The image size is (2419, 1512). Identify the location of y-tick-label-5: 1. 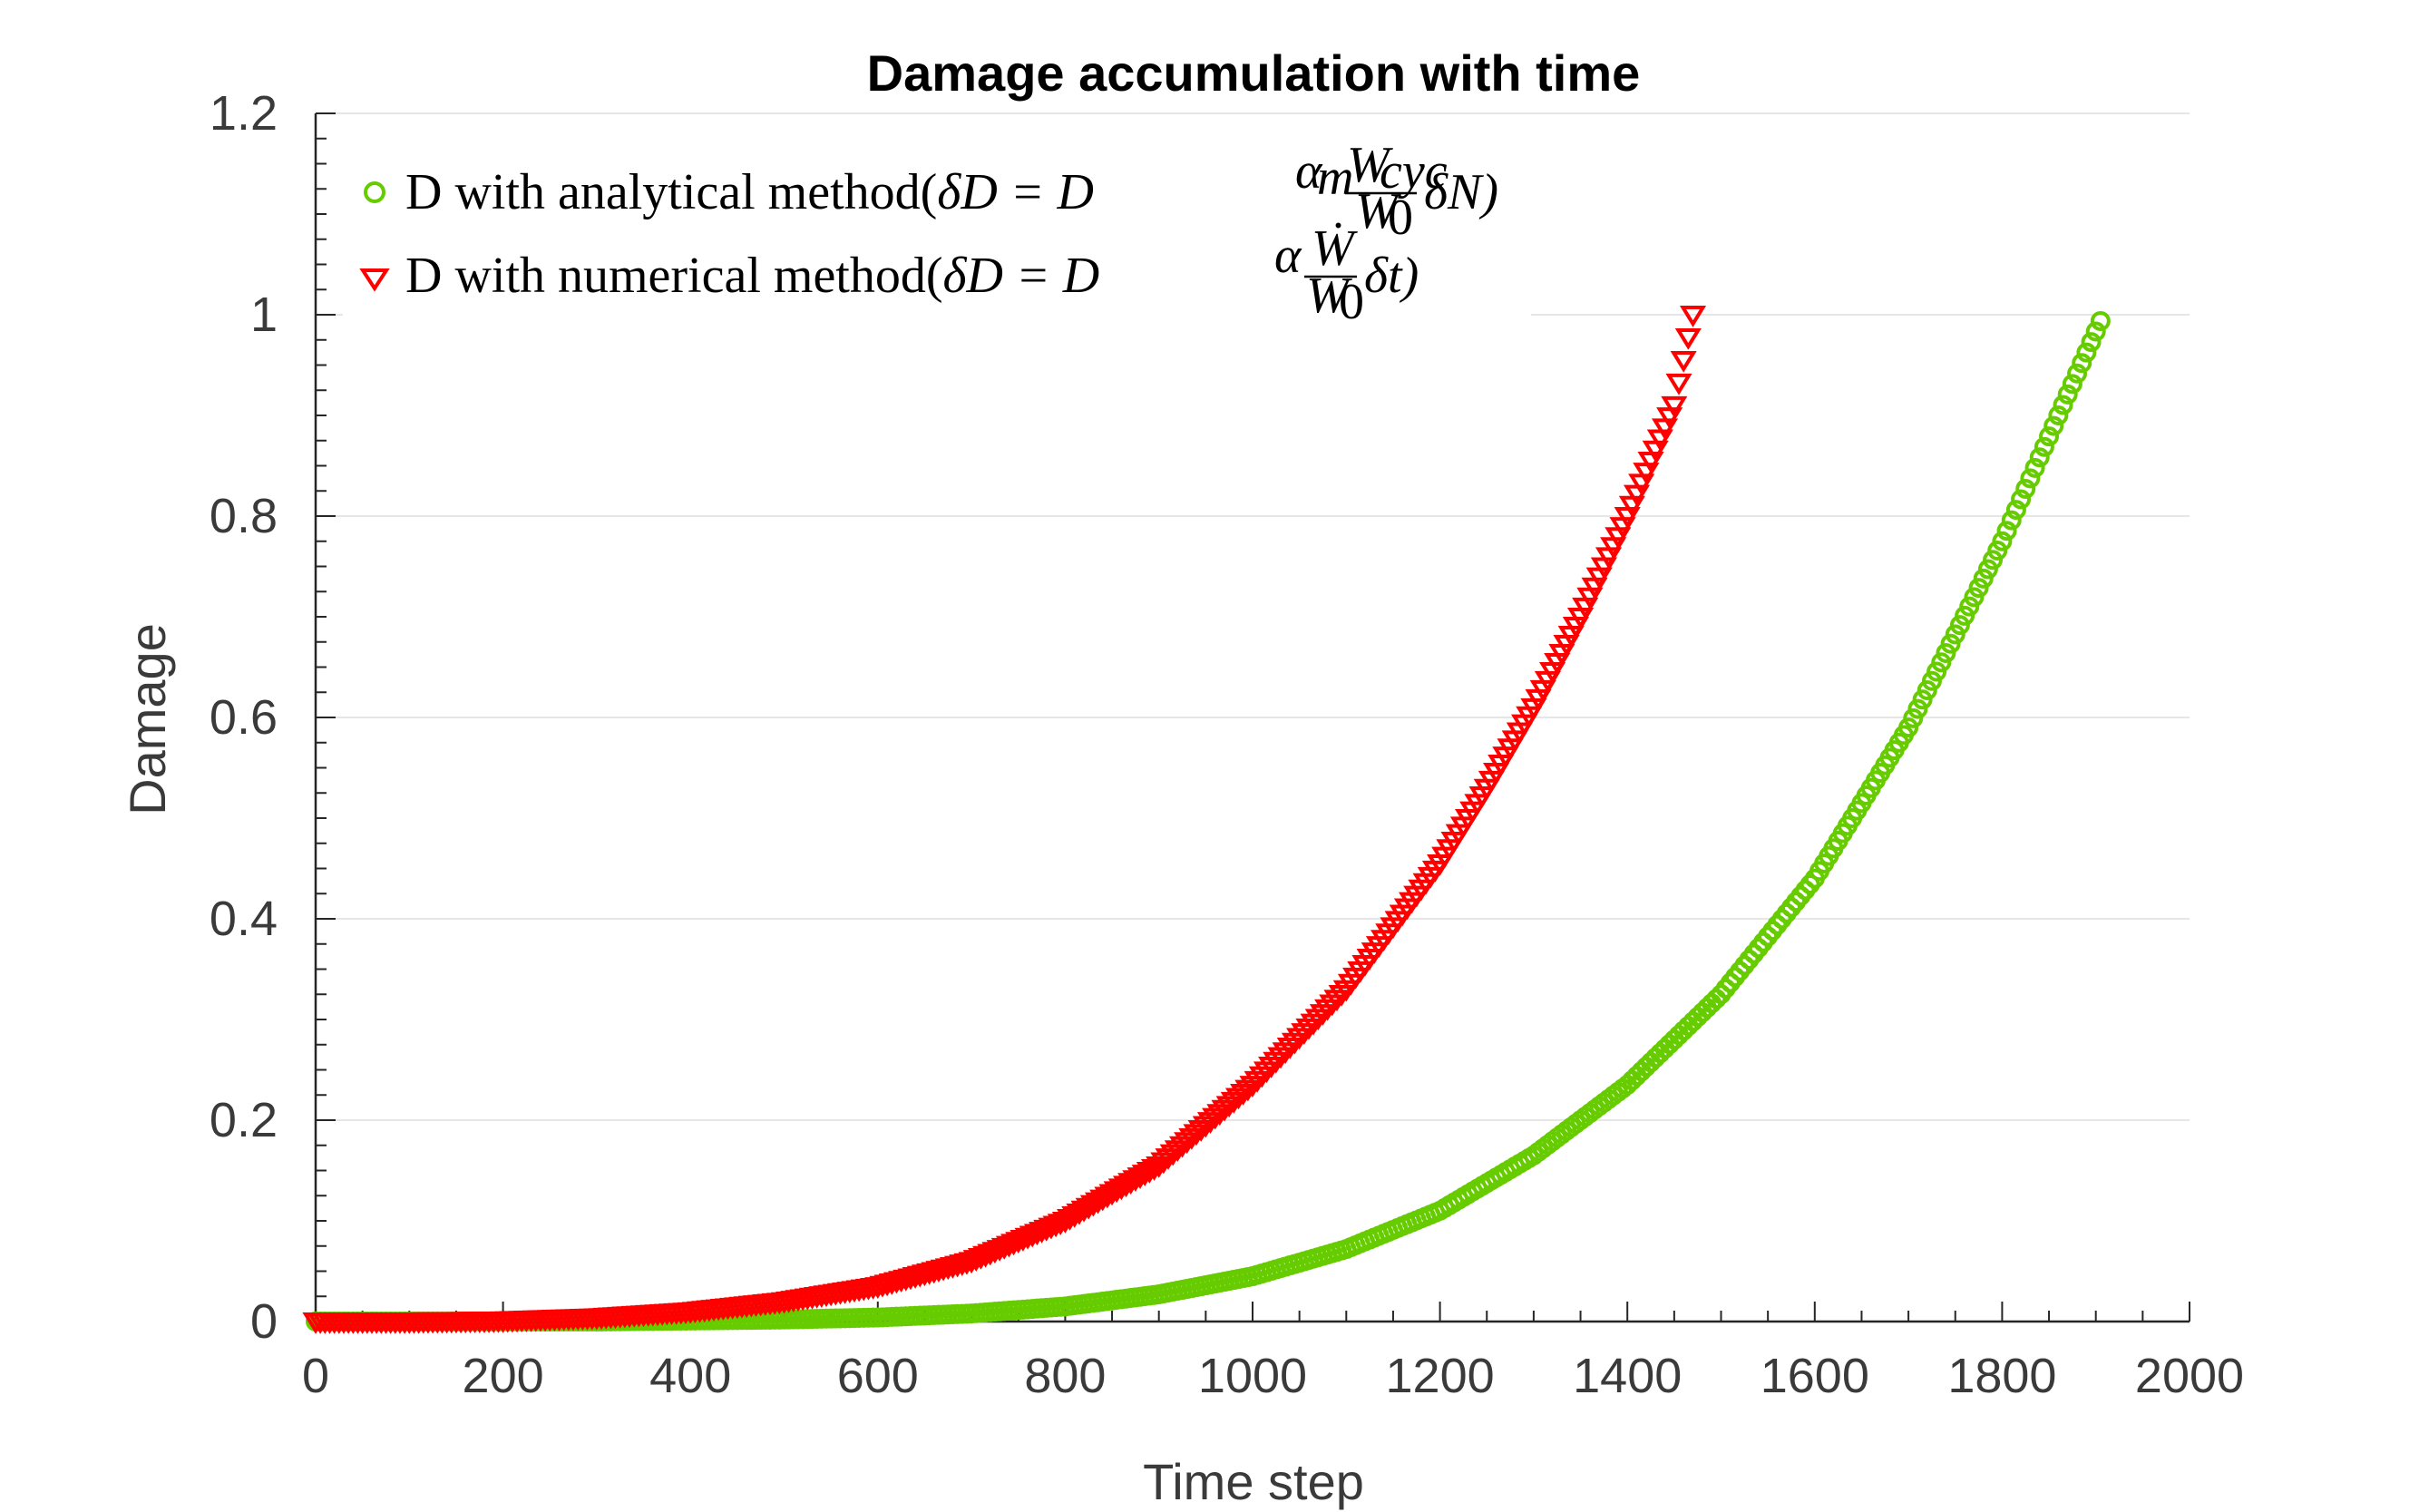
(264, 315).